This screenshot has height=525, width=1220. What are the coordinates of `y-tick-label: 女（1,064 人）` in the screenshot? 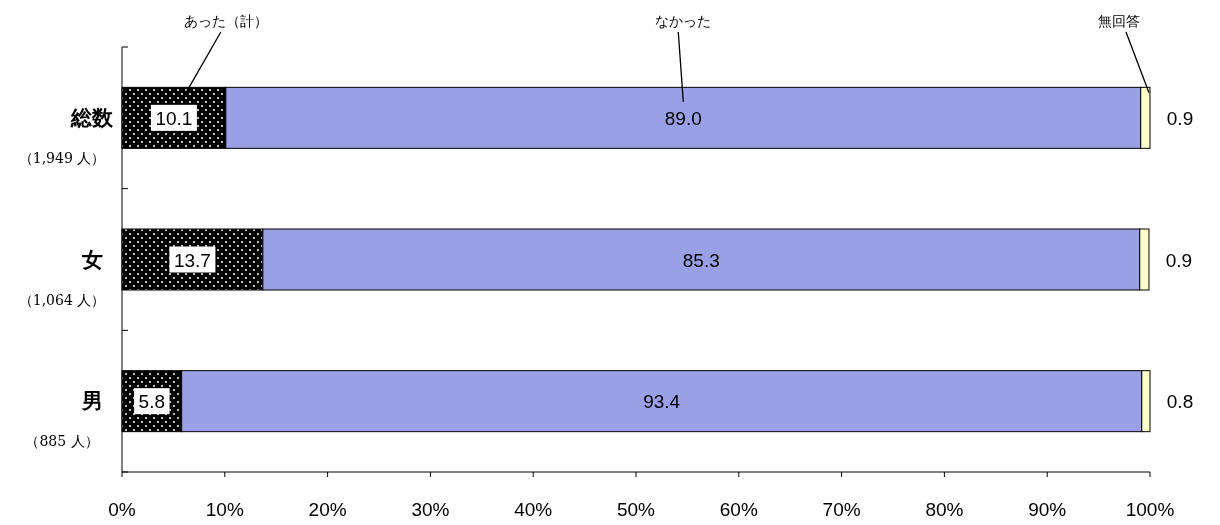 It's located at (62, 277).